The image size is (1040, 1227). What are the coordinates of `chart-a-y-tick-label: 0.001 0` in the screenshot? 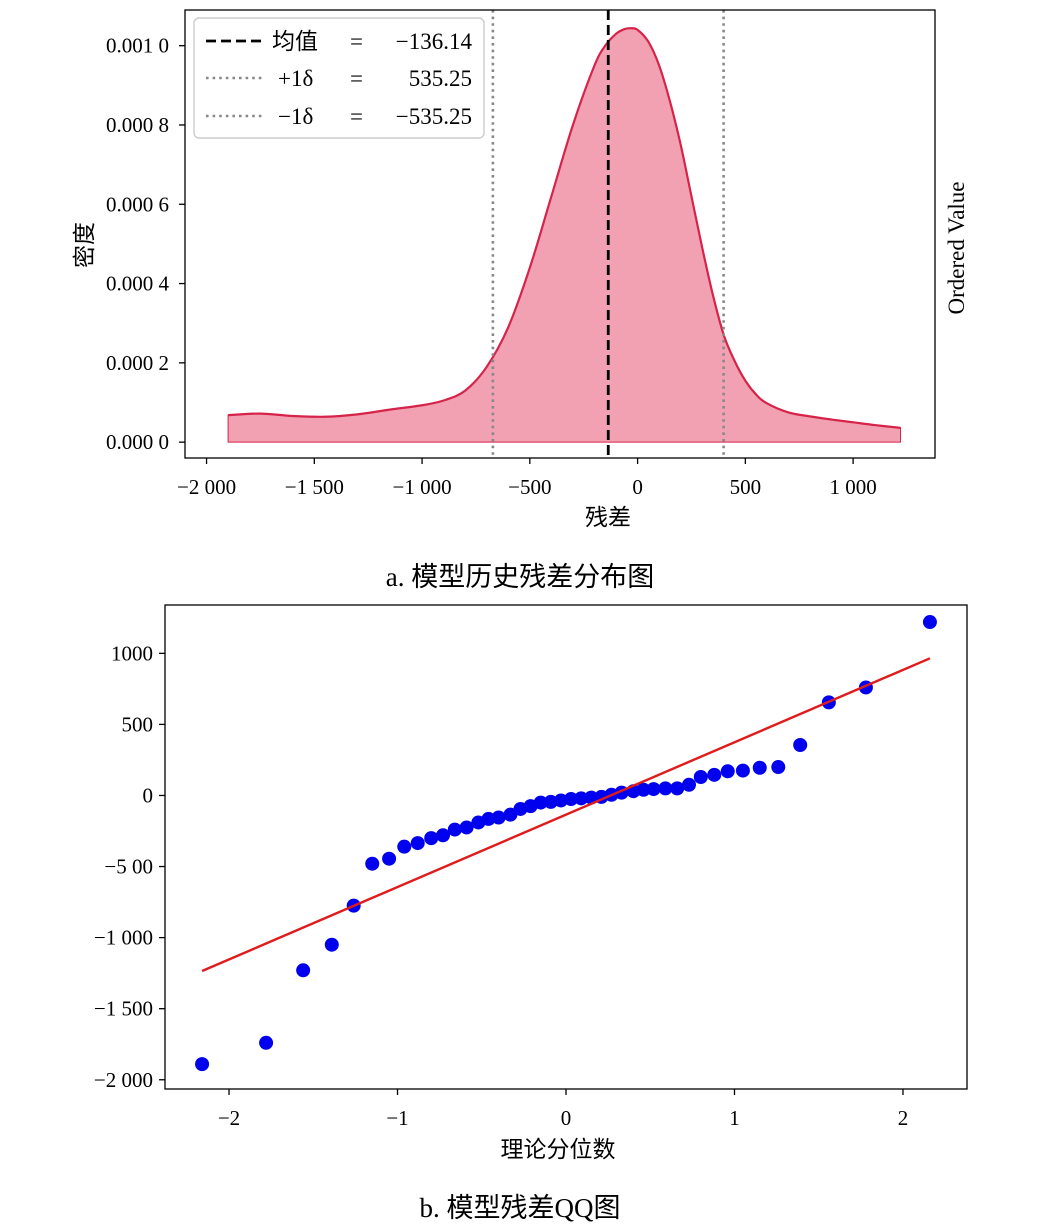 It's located at (137, 46).